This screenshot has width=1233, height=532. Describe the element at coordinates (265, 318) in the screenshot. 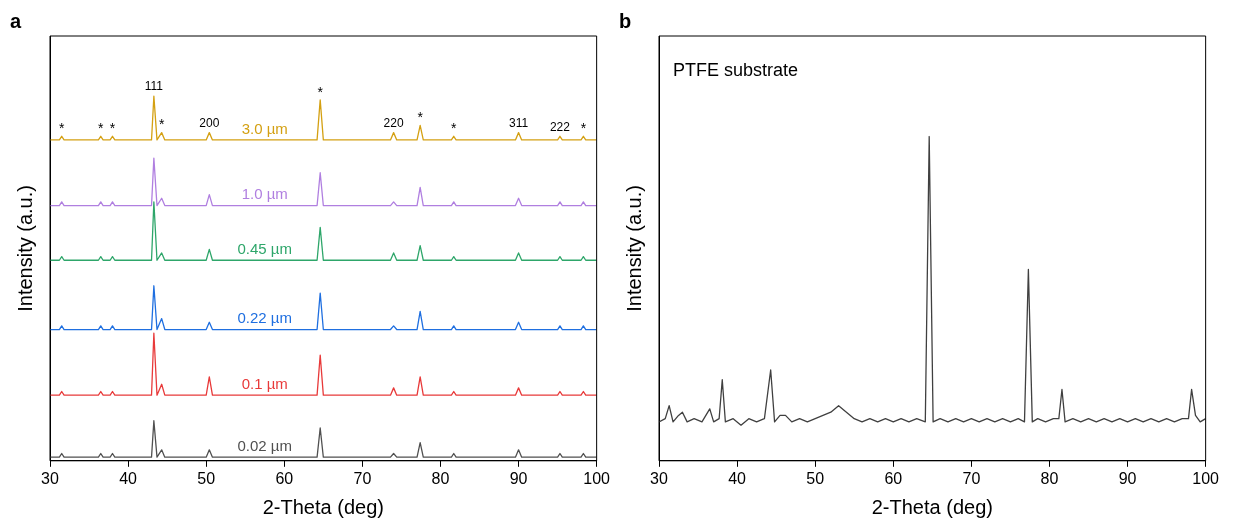

I see `series-label: 0.22 µm` at that location.